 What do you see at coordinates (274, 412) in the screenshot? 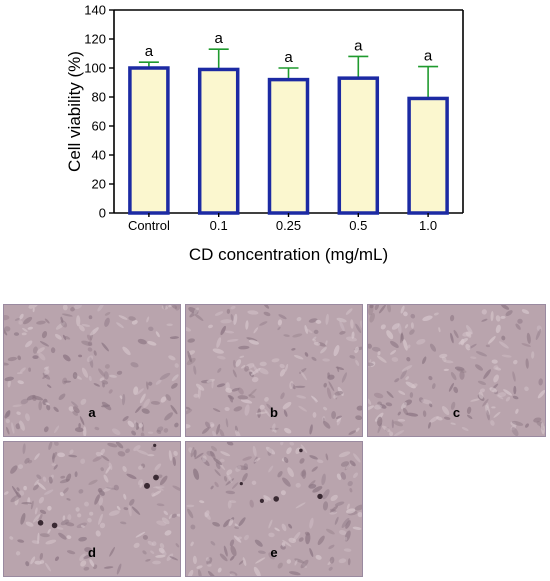
I see `panel-label: b` at bounding box center [274, 412].